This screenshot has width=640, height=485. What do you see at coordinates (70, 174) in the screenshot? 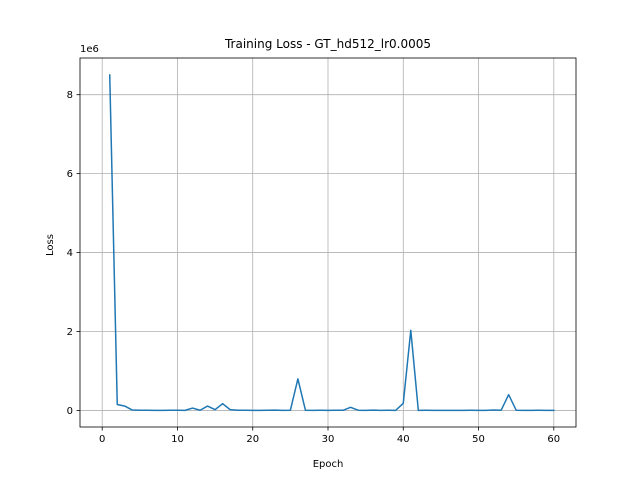
I see `y-tick-label: 6` at bounding box center [70, 174].